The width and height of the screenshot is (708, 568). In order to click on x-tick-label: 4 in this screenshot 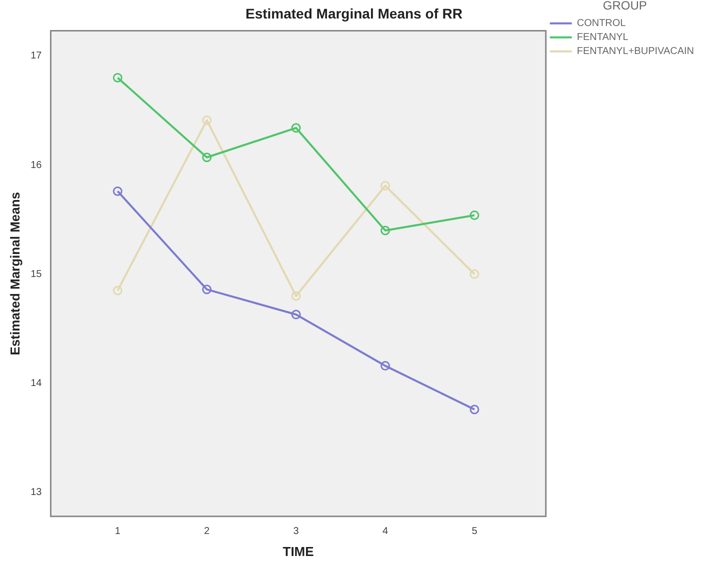, I will do `click(385, 532)`.